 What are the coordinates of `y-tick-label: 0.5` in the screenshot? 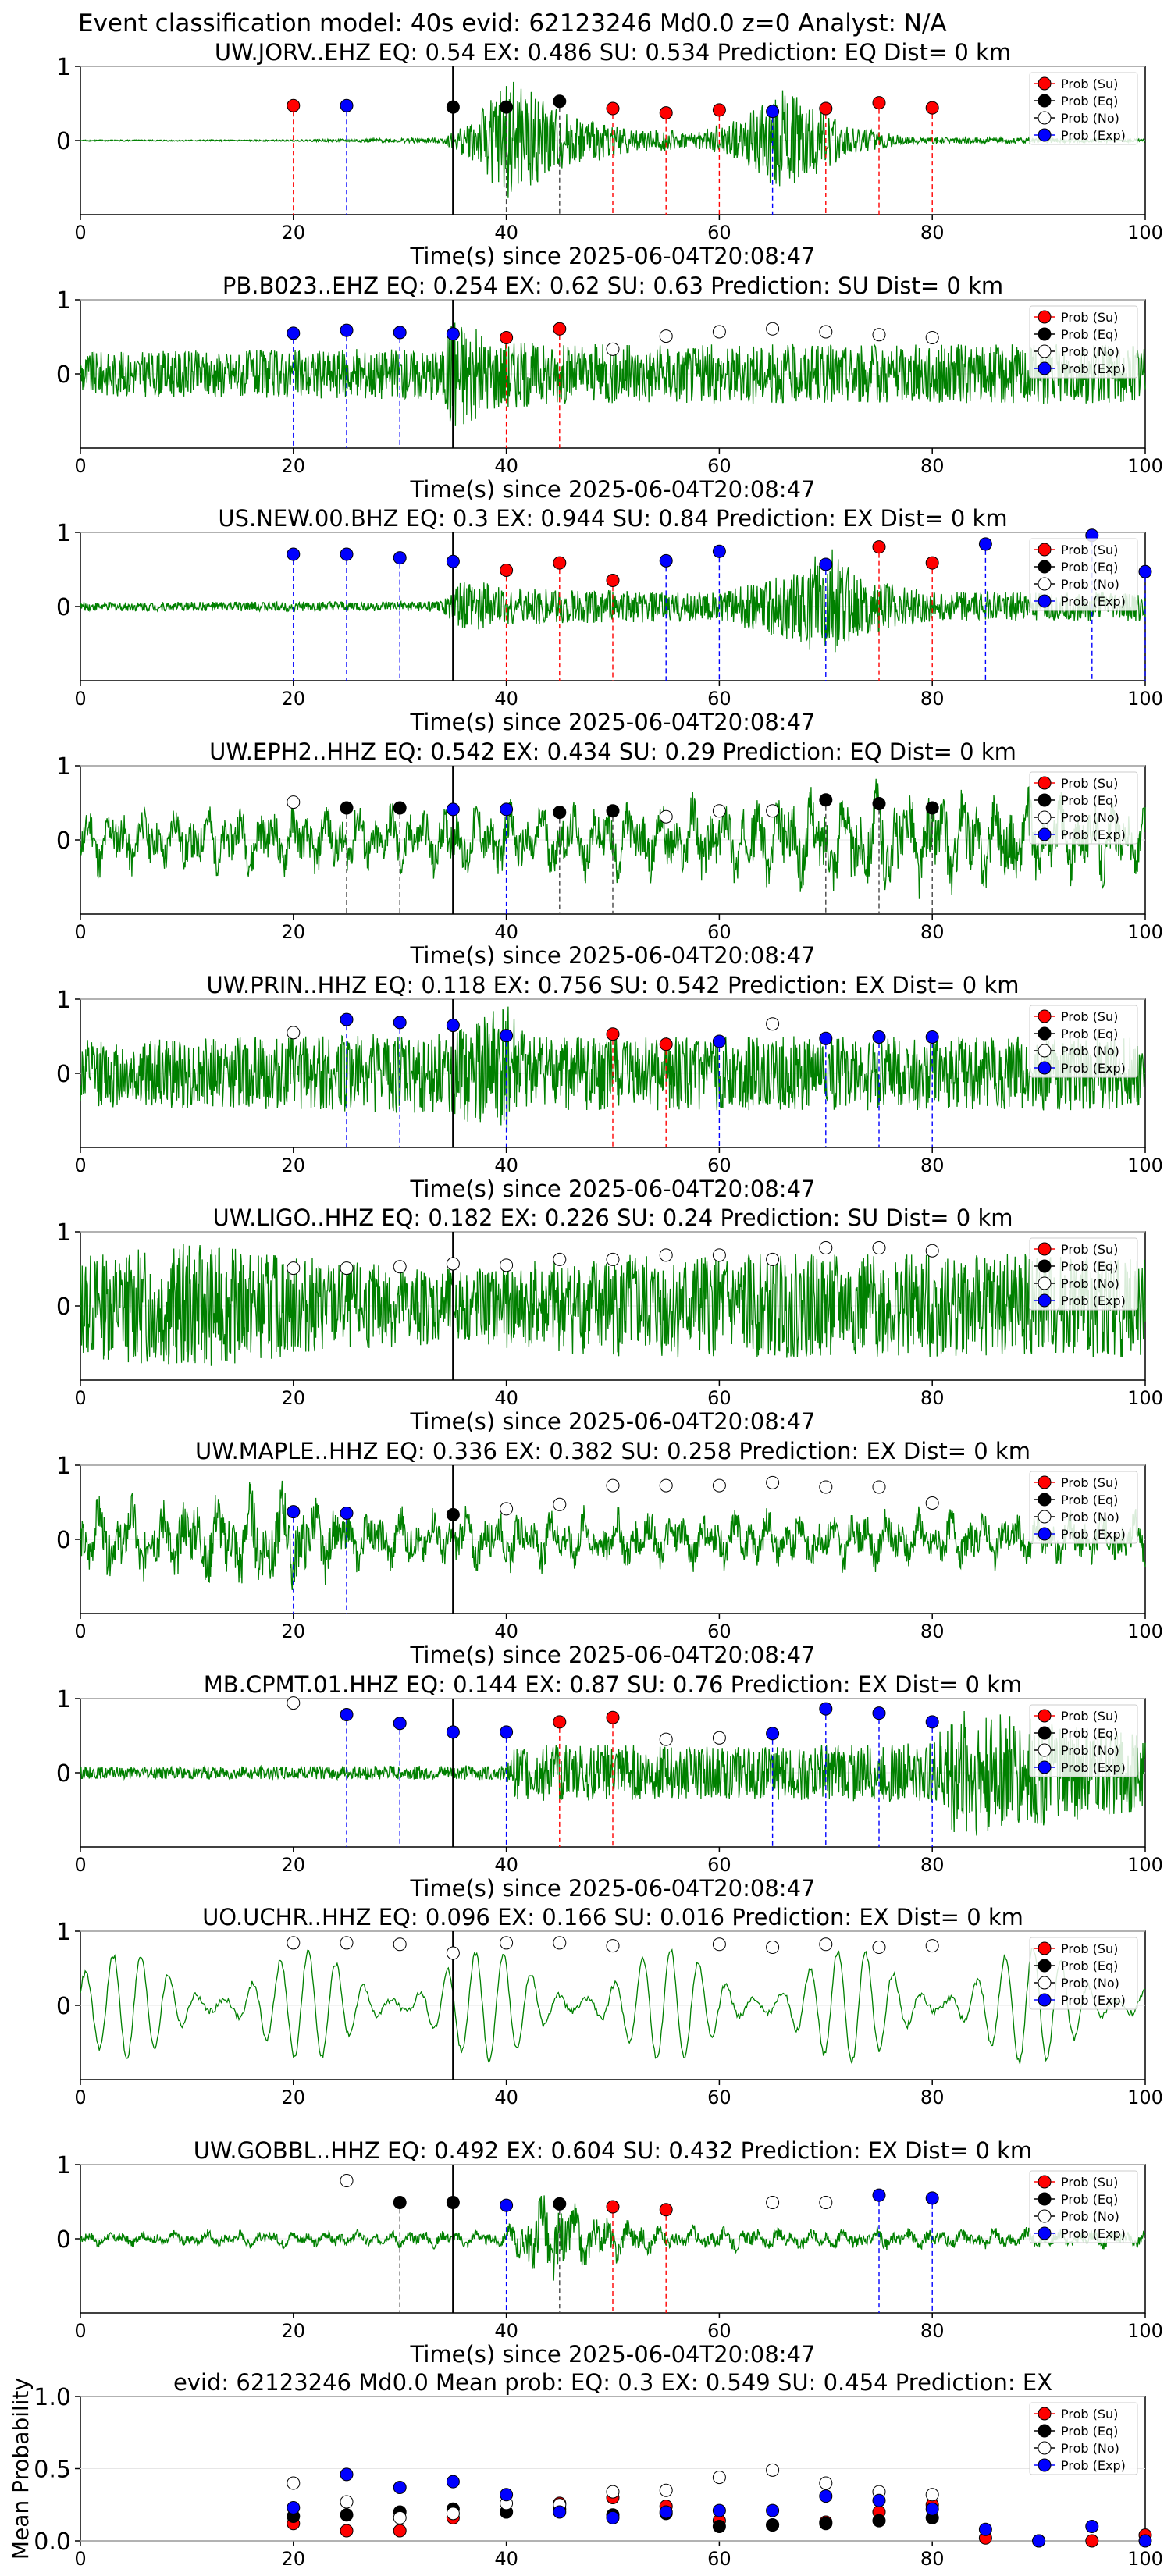 It's located at (52, 2470).